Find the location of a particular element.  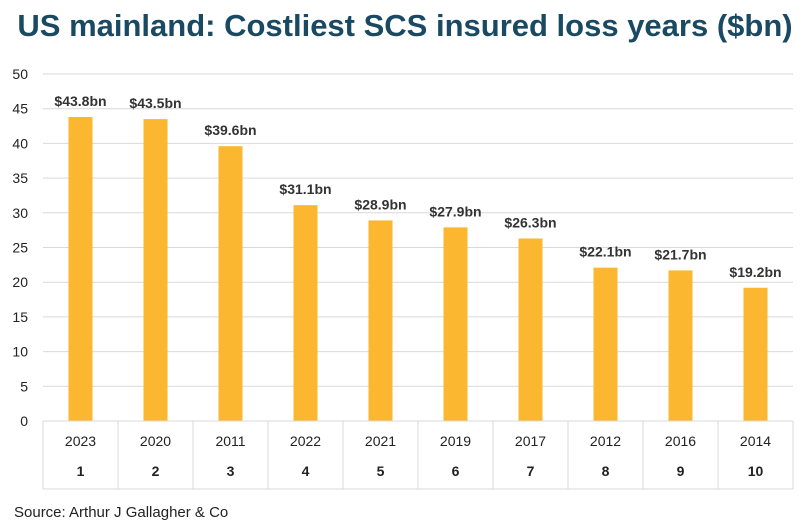

rank-label: 5 is located at coordinates (381, 471).